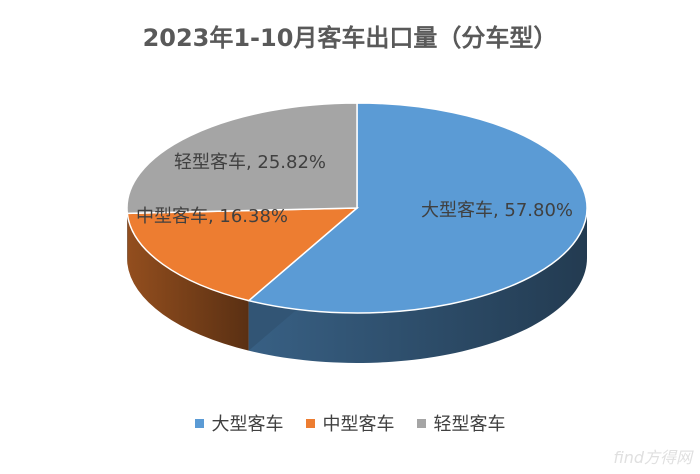  I want to click on legend-item-large: 大型客车, so click(239, 423).